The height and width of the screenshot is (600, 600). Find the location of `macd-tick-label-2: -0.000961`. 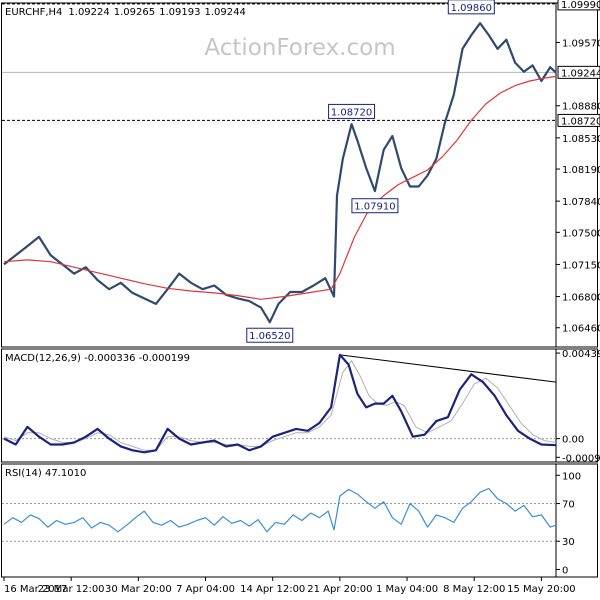

macd-tick-label-2: -0.000961 is located at coordinates (581, 458).